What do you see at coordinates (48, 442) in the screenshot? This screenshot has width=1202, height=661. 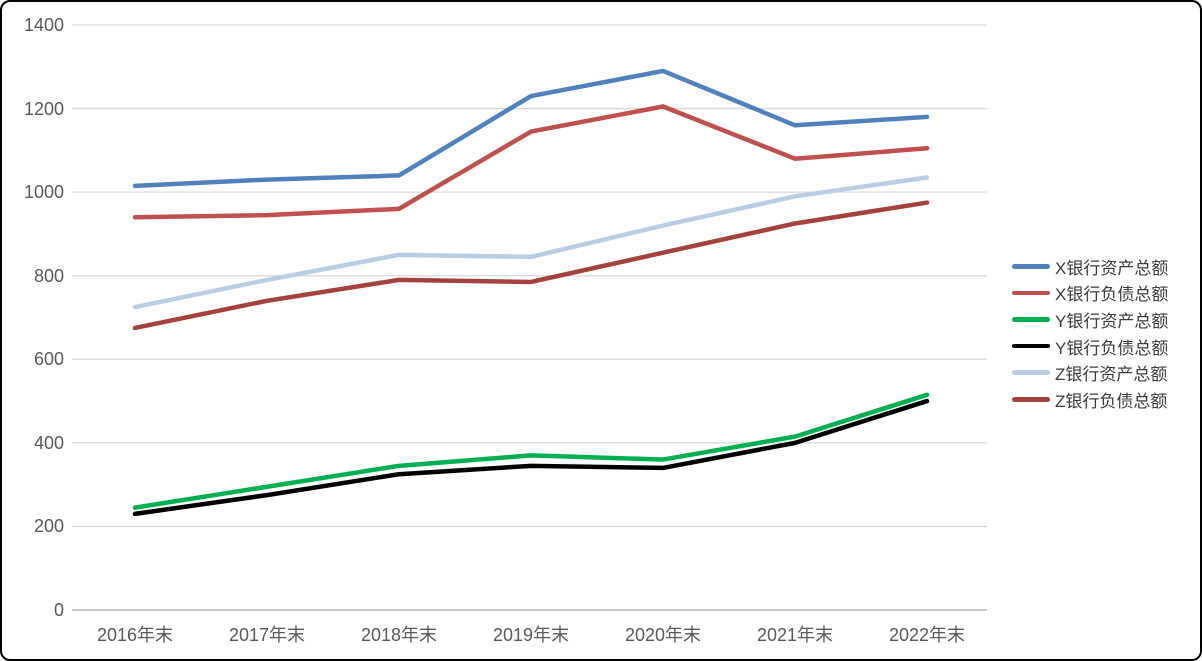 I see `y-tick-label-400: 400` at bounding box center [48, 442].